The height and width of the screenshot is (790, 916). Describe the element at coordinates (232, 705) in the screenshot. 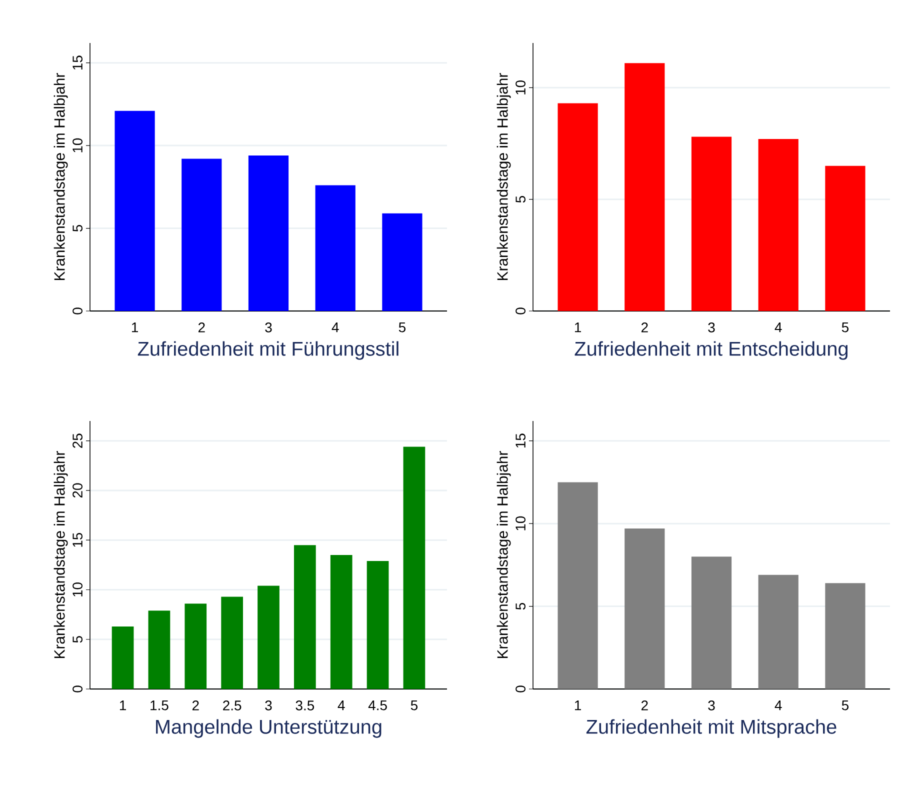

I see `x-tick-label: 2.5` at that location.